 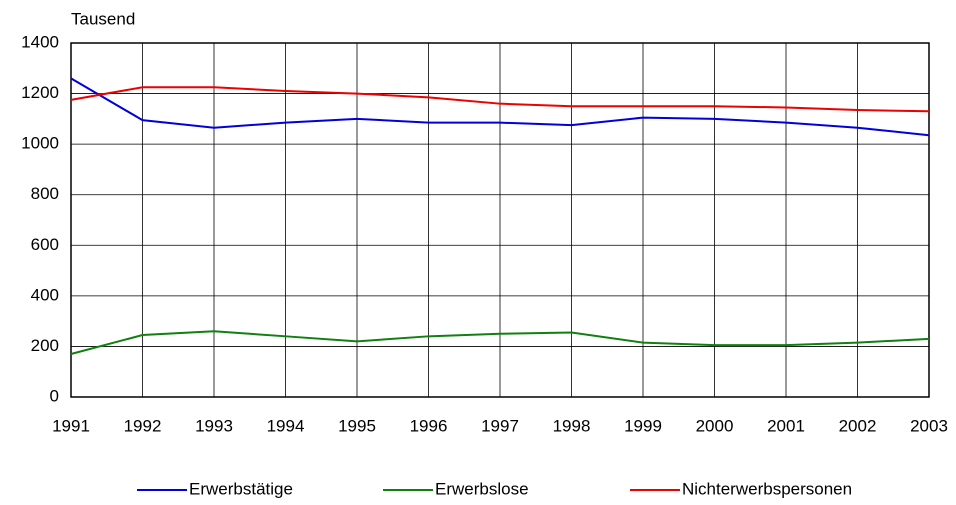 What do you see at coordinates (143, 425) in the screenshot?
I see `x-tick-label: 1992` at bounding box center [143, 425].